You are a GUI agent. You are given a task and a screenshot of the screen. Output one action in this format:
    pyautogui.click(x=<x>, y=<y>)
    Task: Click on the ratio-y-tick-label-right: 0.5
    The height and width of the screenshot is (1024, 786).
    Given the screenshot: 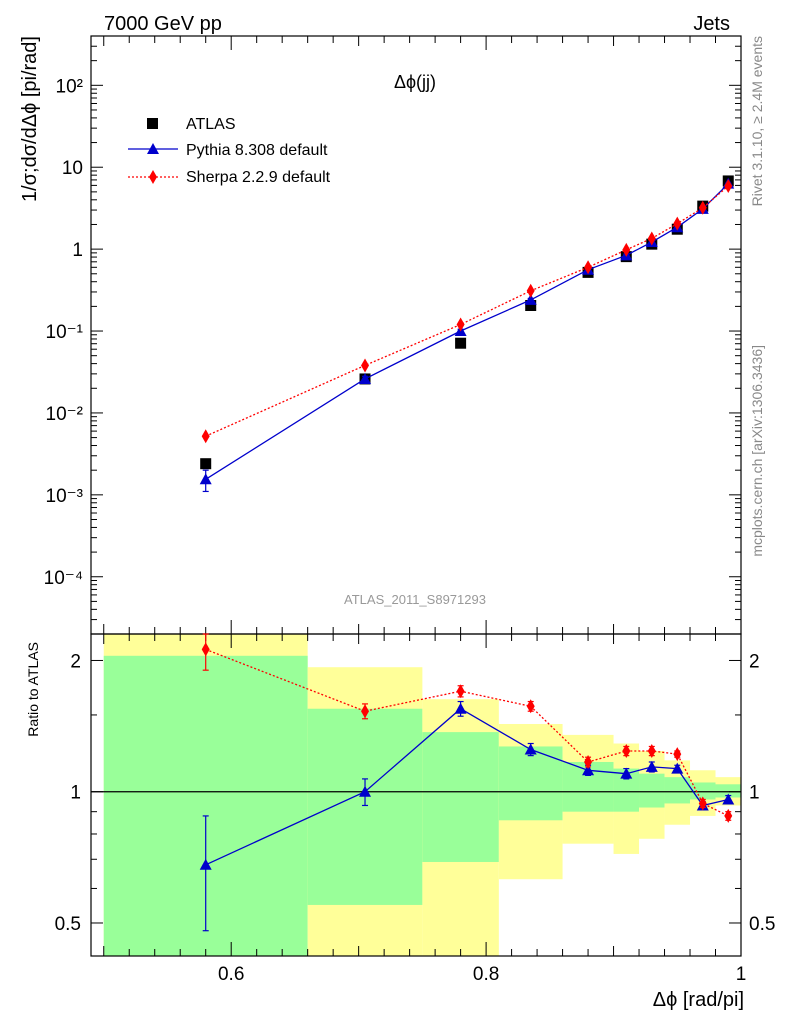 What is the action you would take?
    pyautogui.click(x=762, y=924)
    